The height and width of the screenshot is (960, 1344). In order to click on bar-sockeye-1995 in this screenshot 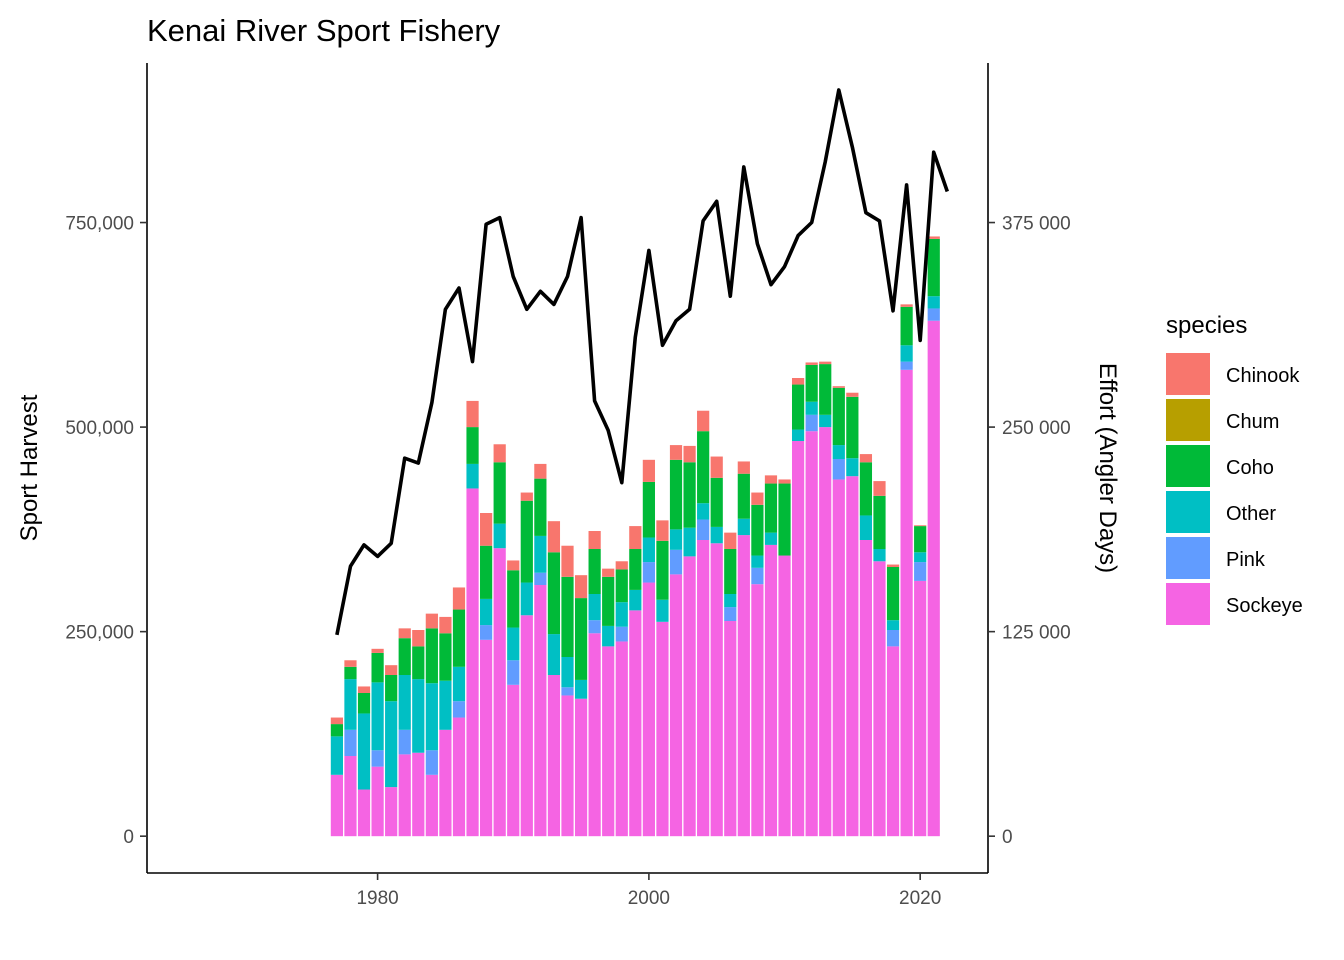, I will do `click(581, 767)`.